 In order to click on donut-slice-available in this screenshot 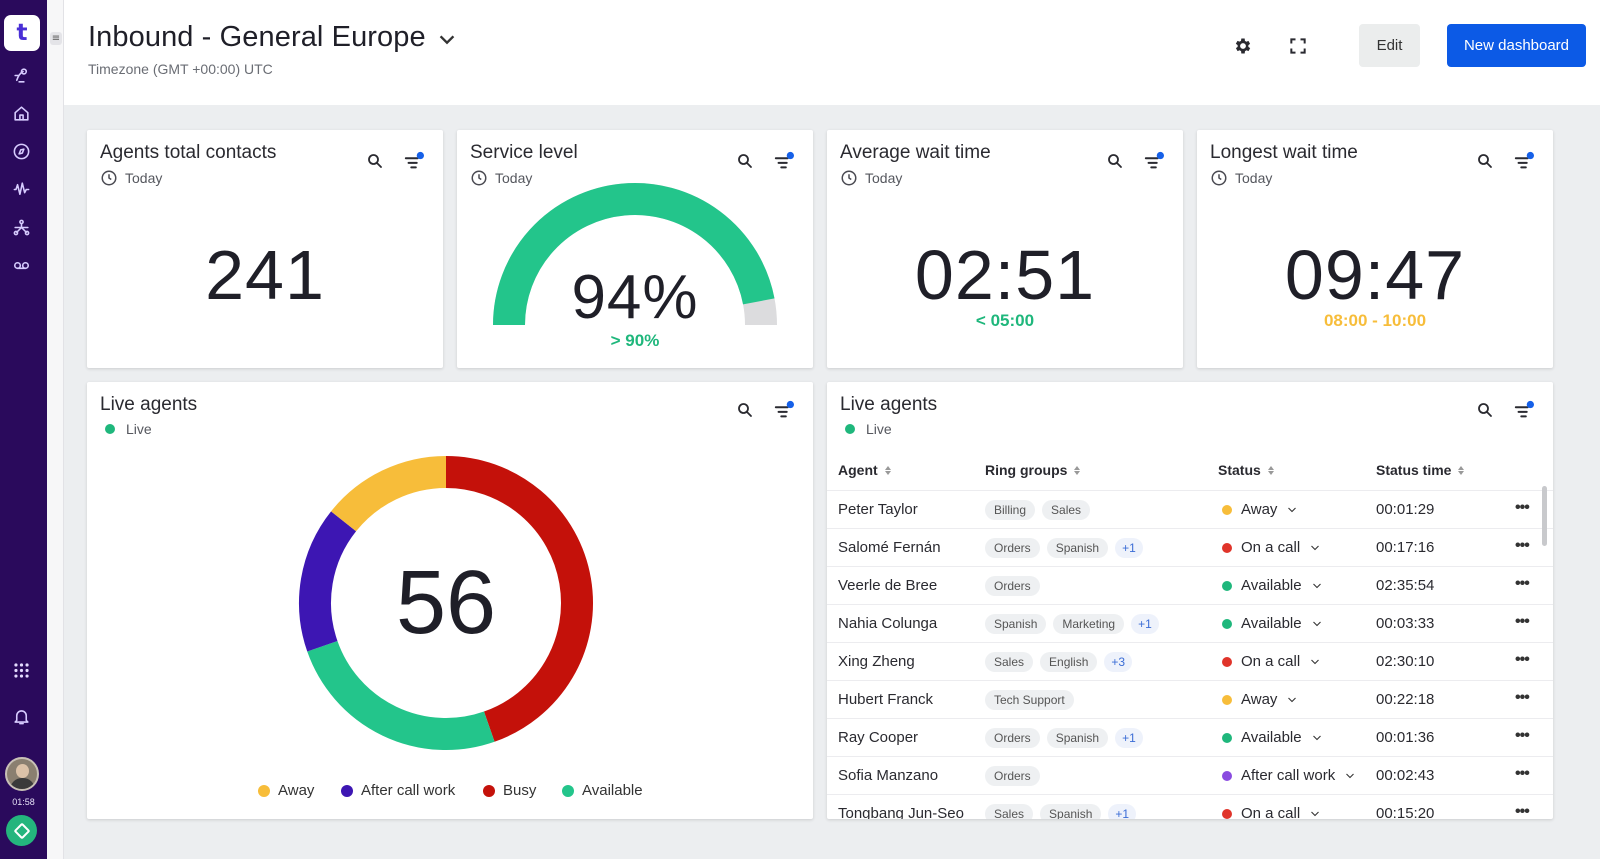, I will do `click(401, 695)`.